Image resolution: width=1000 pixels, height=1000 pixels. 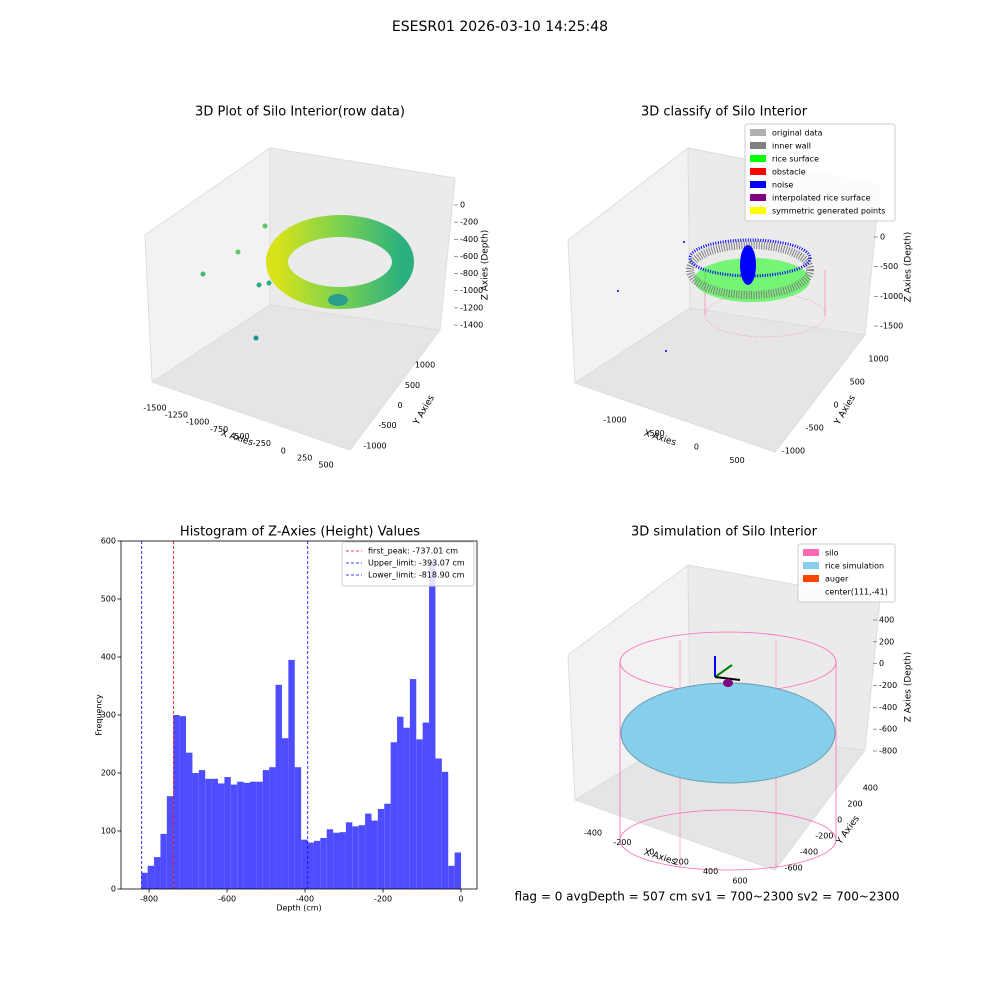 What do you see at coordinates (240, 436) in the screenshot?
I see `x-tick-label: -500` at bounding box center [240, 436].